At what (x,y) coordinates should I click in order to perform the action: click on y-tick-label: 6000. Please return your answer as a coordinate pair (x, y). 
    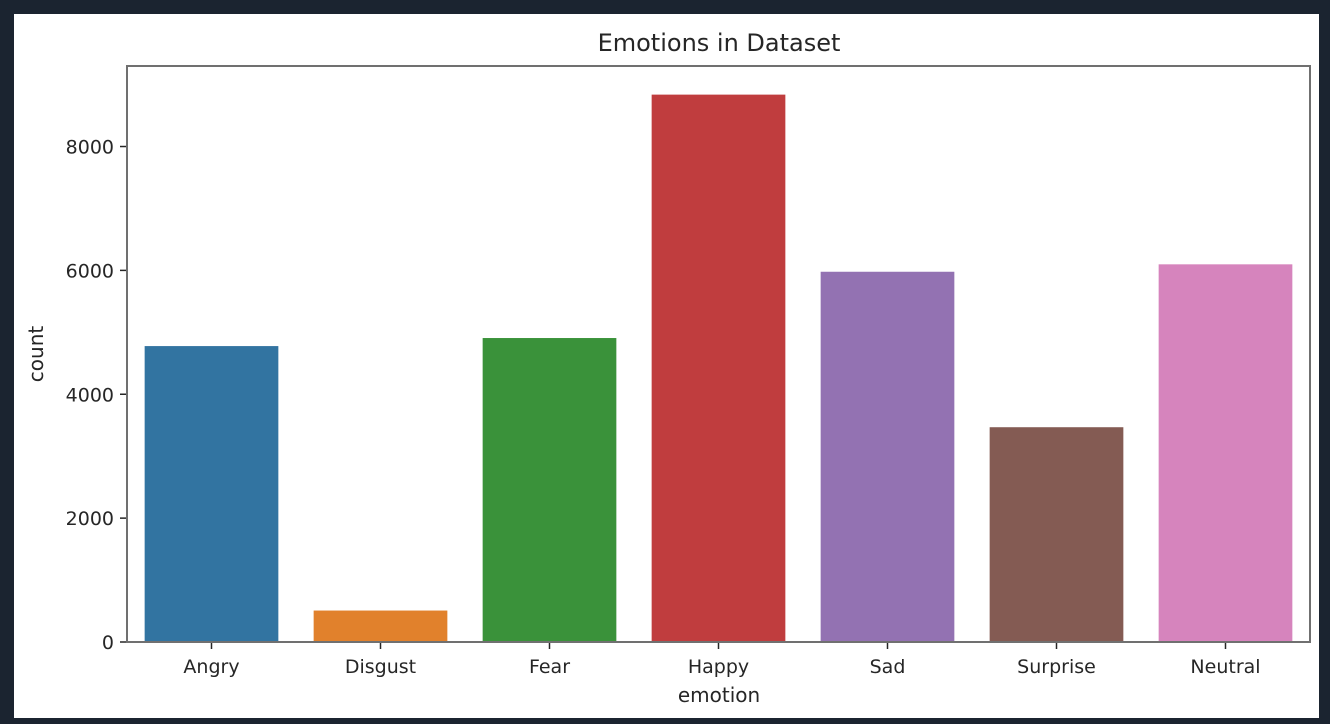
    Looking at the image, I should click on (90, 271).